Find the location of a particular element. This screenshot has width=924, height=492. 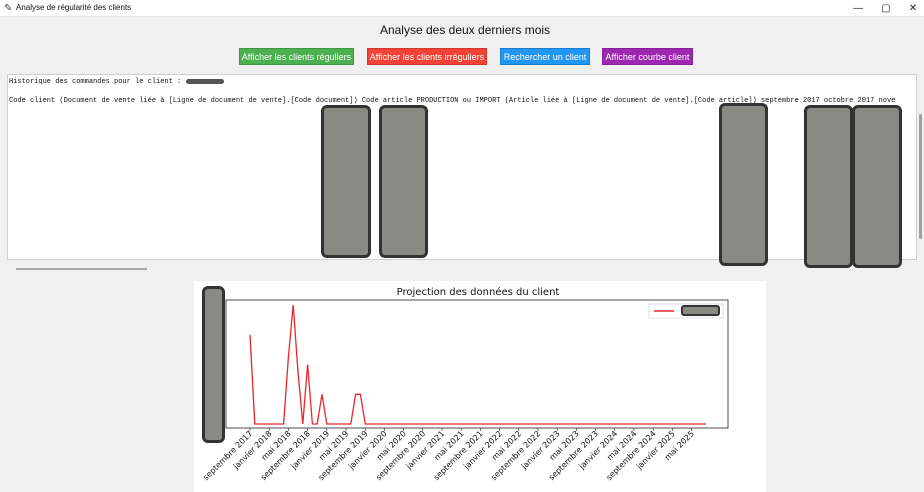

chart-title: Projection des données du client is located at coordinates (478, 292).